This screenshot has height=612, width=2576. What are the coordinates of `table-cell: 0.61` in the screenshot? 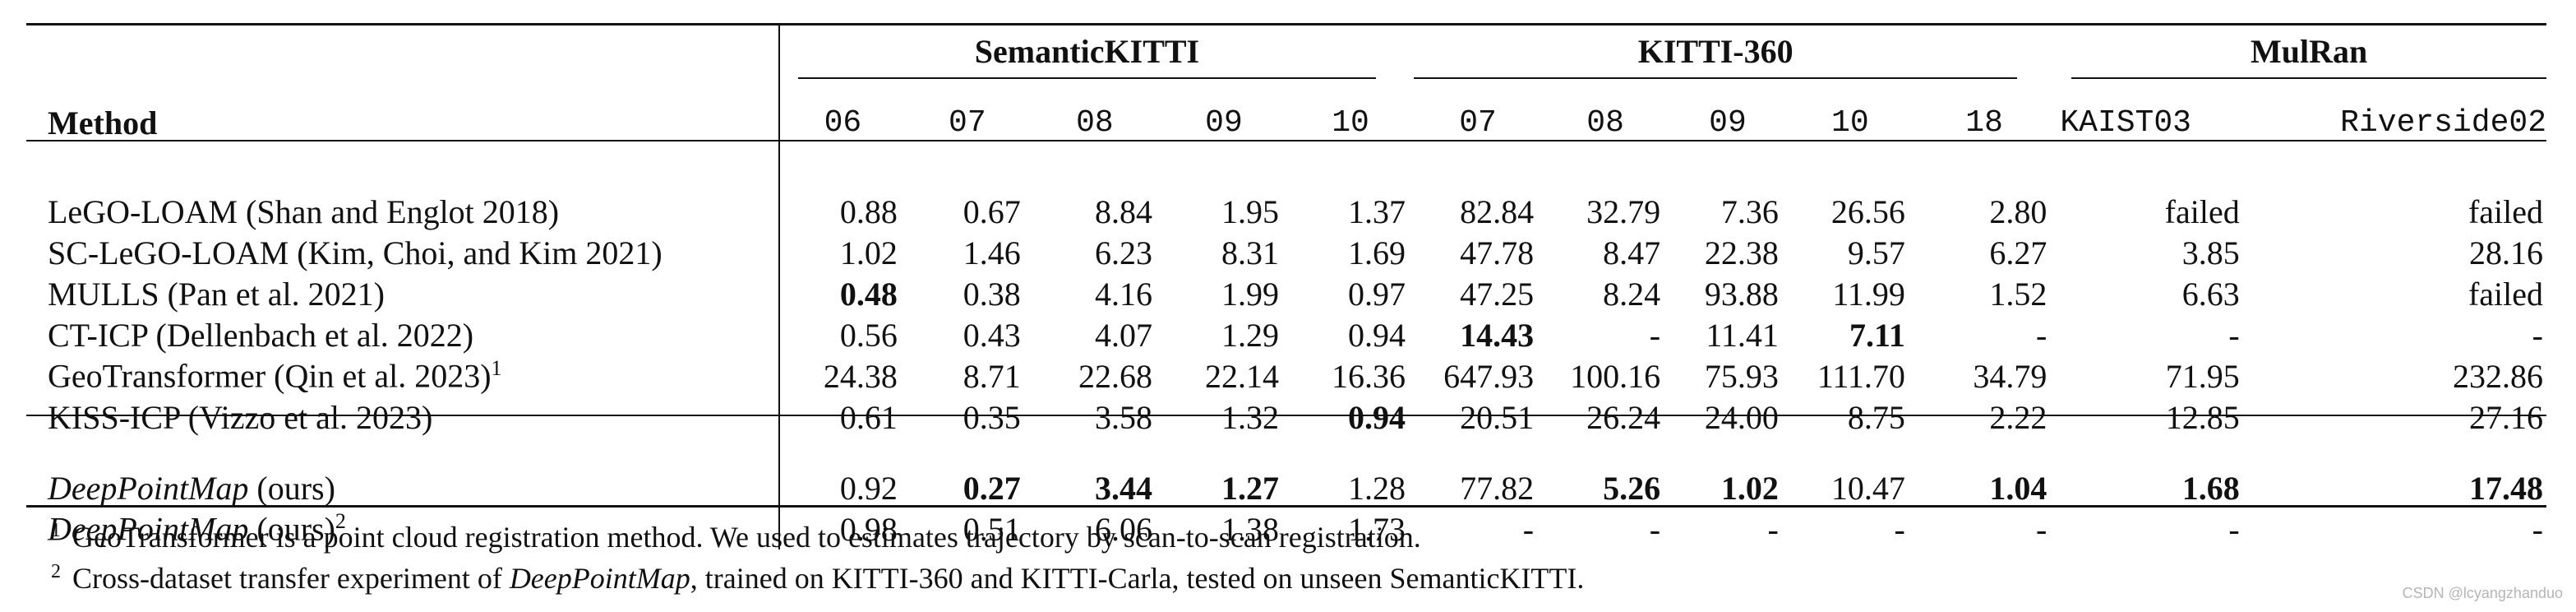 It's located at (869, 417).